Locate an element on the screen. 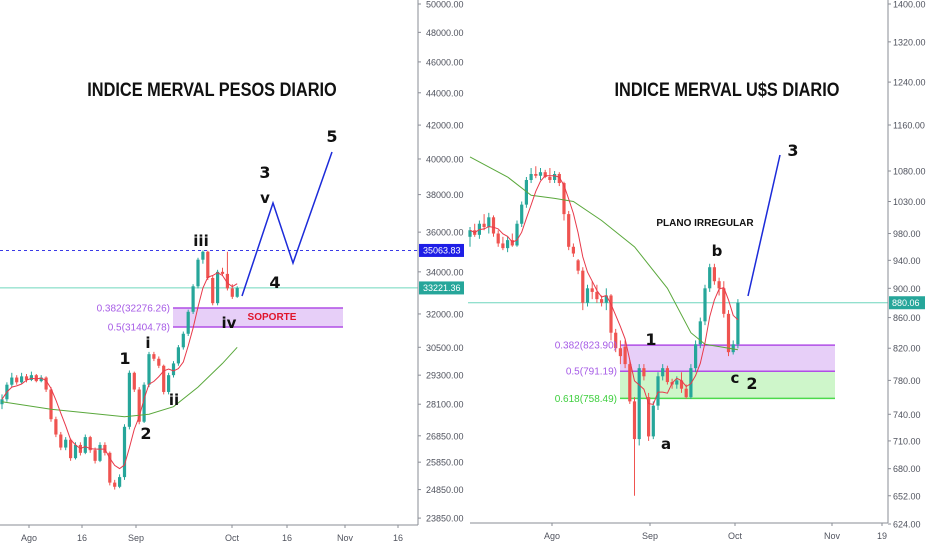  price-tick-label: 34000.00 is located at coordinates (445, 272).